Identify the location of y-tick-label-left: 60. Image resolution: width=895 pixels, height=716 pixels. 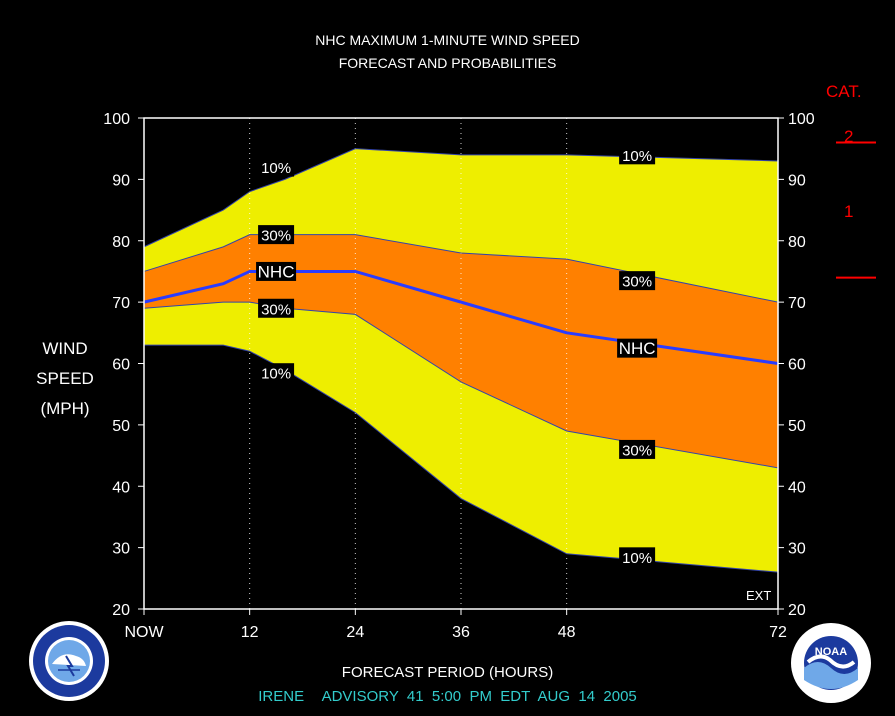
(121, 365).